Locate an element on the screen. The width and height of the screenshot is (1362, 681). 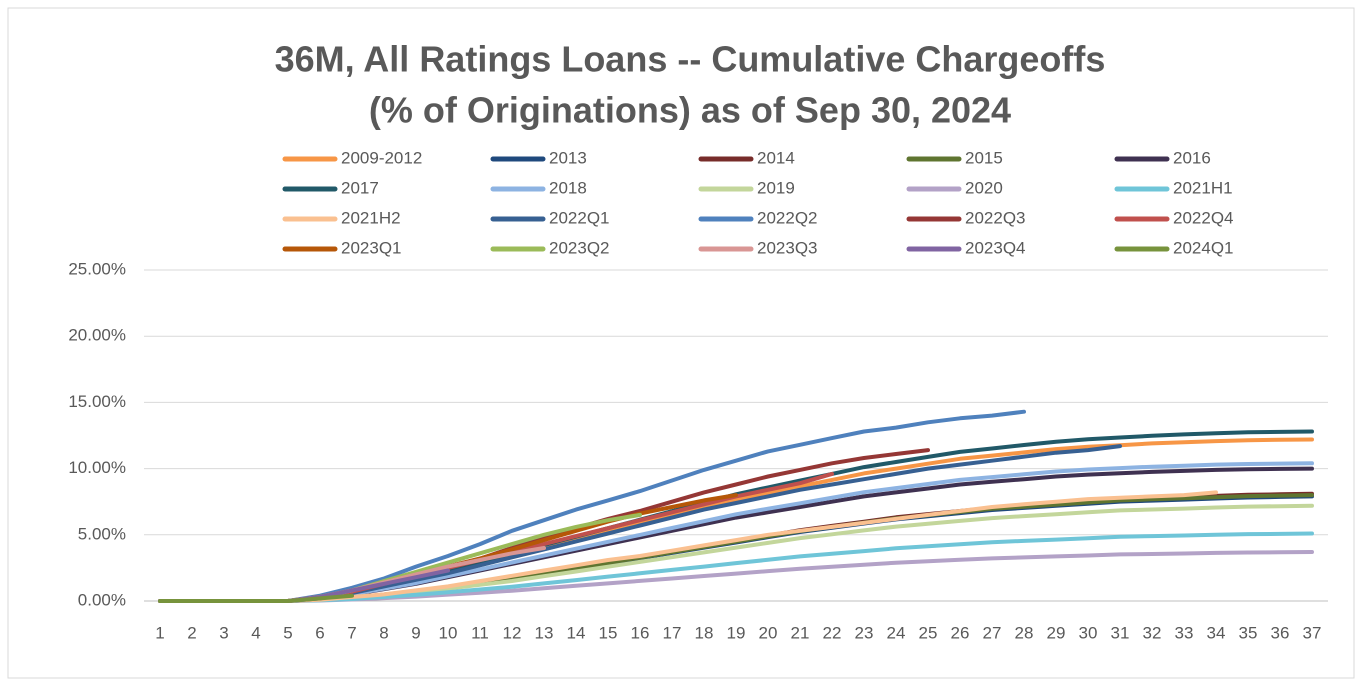
x-tick-label: 13 is located at coordinates (544, 632).